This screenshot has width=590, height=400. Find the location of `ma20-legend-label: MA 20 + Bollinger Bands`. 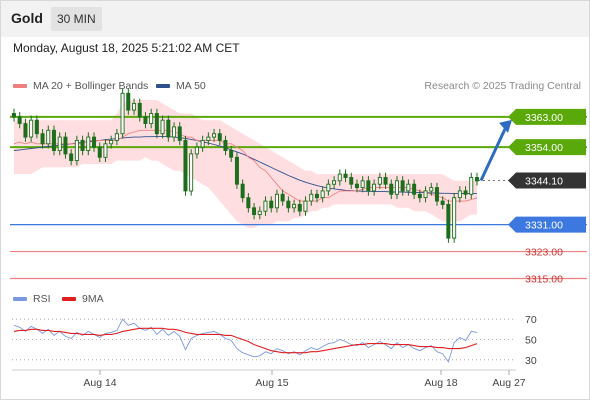

ma20-legend-label: MA 20 + Bollinger Bands is located at coordinates (91, 86).